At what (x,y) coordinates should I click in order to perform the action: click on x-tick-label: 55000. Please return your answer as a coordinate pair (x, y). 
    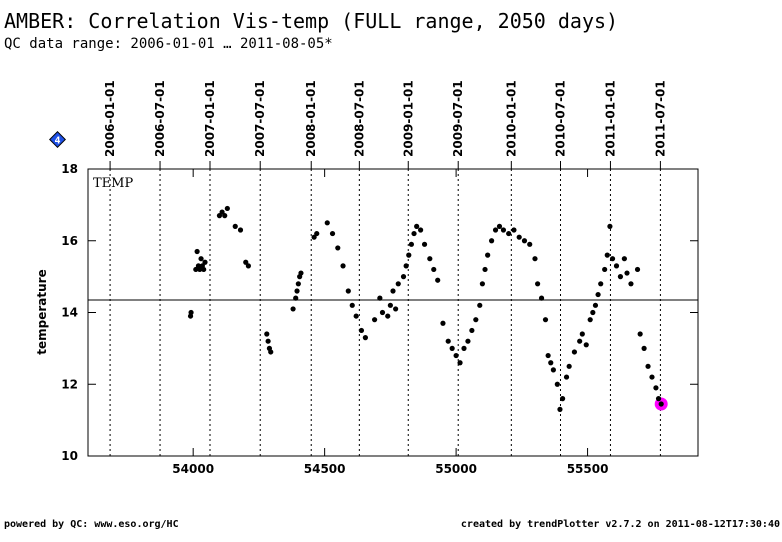
    Looking at the image, I should click on (456, 469).